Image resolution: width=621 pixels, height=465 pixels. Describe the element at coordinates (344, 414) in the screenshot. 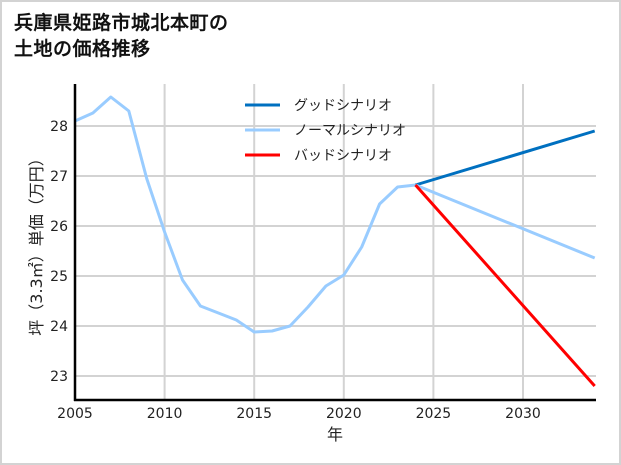

I see `x-tick-label: 2020` at that location.